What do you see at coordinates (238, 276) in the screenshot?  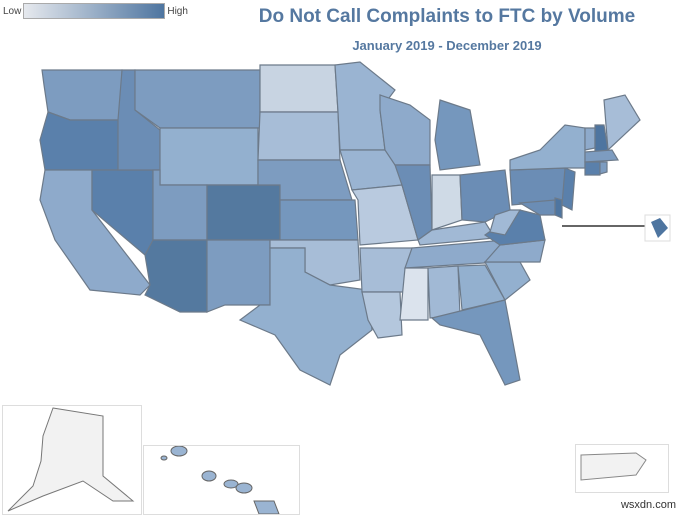 I see `state-nm` at bounding box center [238, 276].